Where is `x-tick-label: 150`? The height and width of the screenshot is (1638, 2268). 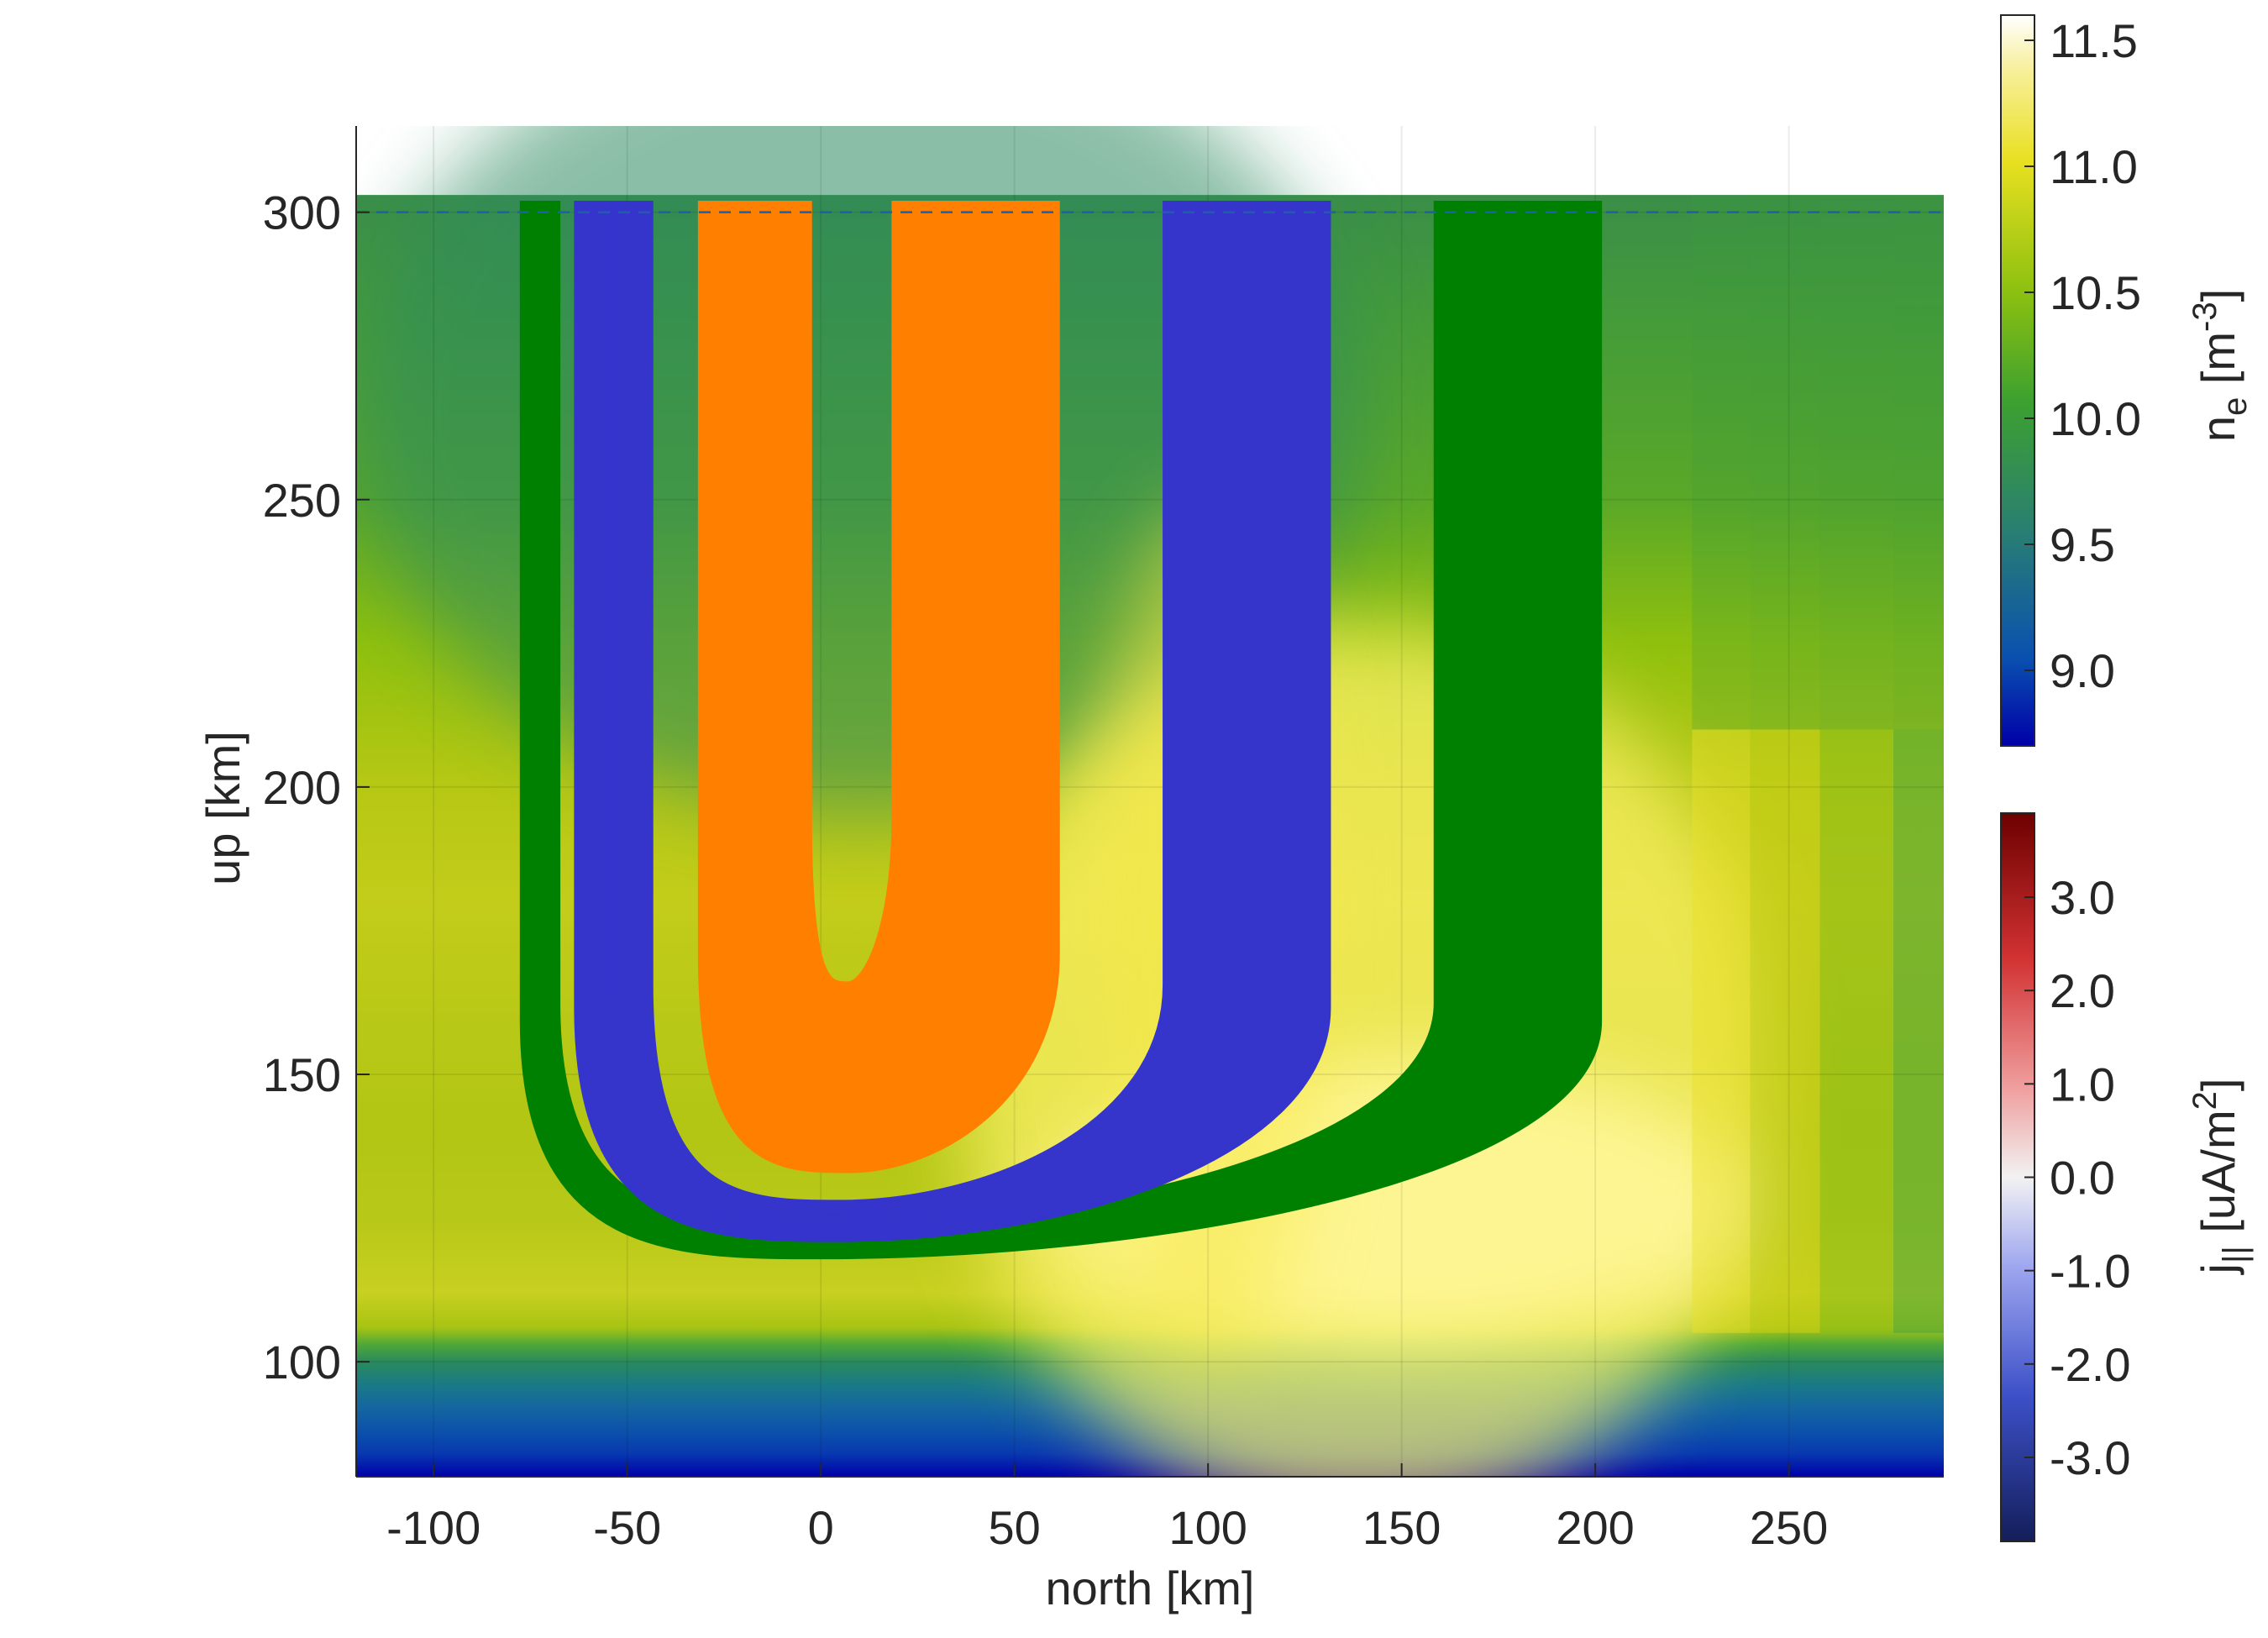 x-tick-label: 150 is located at coordinates (1401, 1527).